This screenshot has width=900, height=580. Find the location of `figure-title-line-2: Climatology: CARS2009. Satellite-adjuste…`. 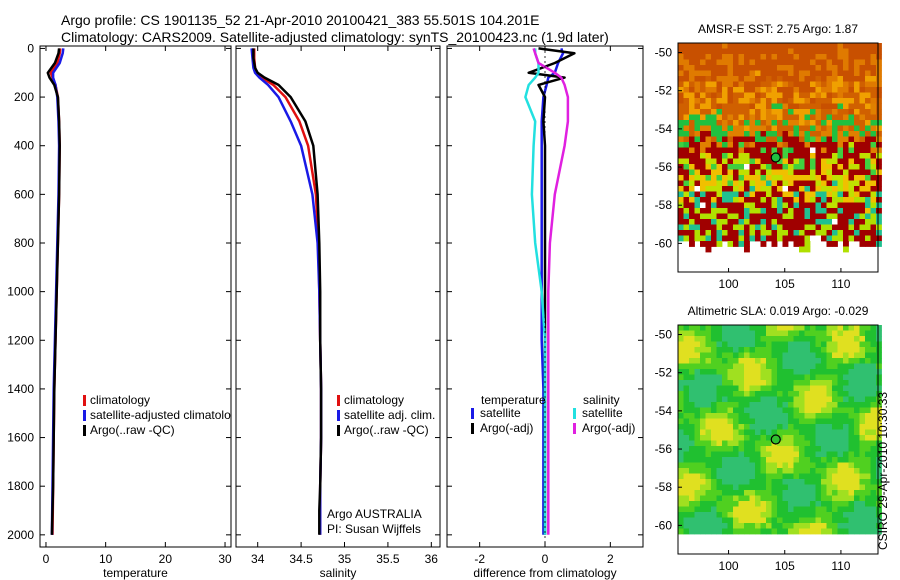

figure-title-line-2: Climatology: CARS2009. Satellite-adjuste… is located at coordinates (335, 37).